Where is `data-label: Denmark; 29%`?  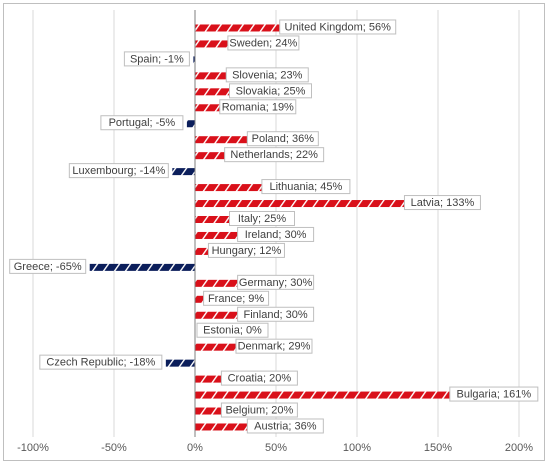
data-label: Denmark; 29% is located at coordinates (274, 346).